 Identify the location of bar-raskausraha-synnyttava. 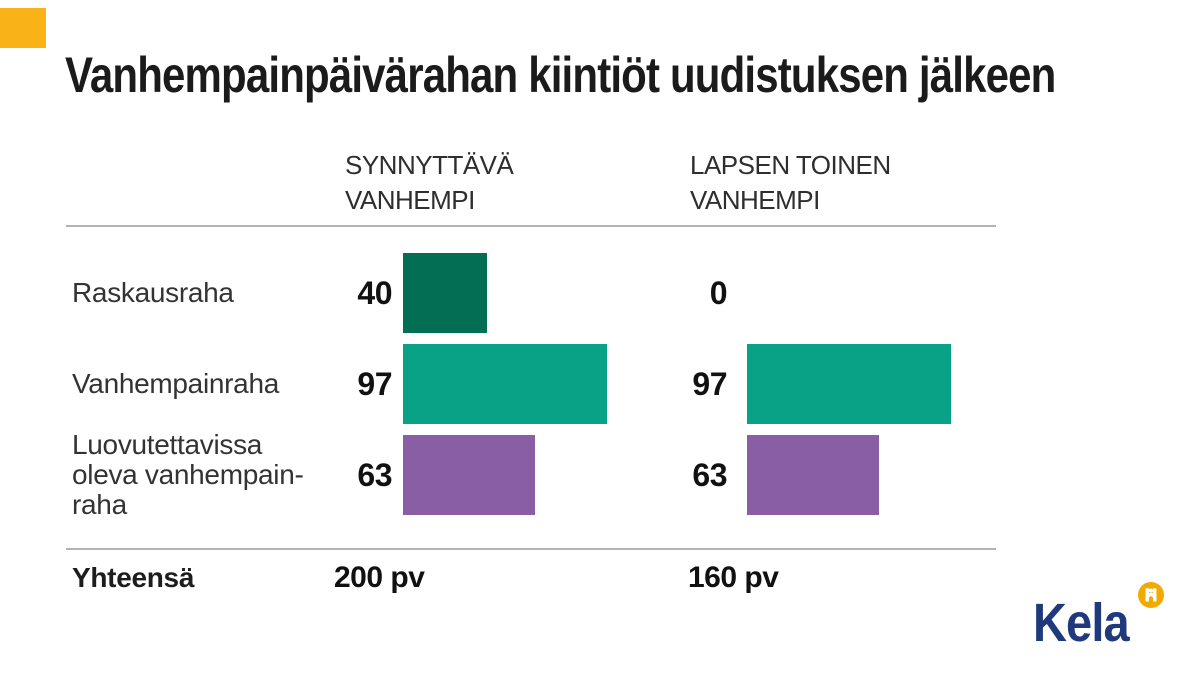
(445, 293).